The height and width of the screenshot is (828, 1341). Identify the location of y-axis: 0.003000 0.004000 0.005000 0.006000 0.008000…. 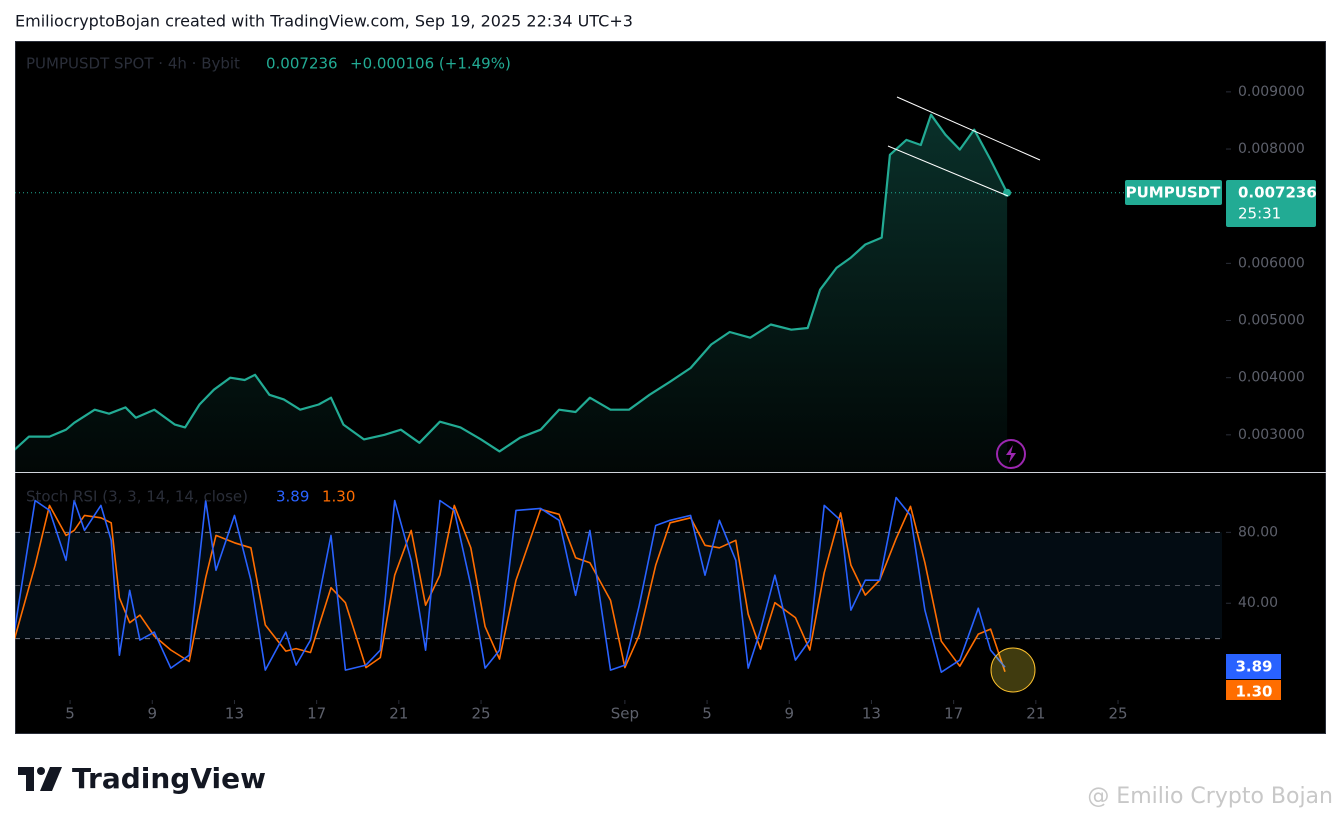
(1265, 347).